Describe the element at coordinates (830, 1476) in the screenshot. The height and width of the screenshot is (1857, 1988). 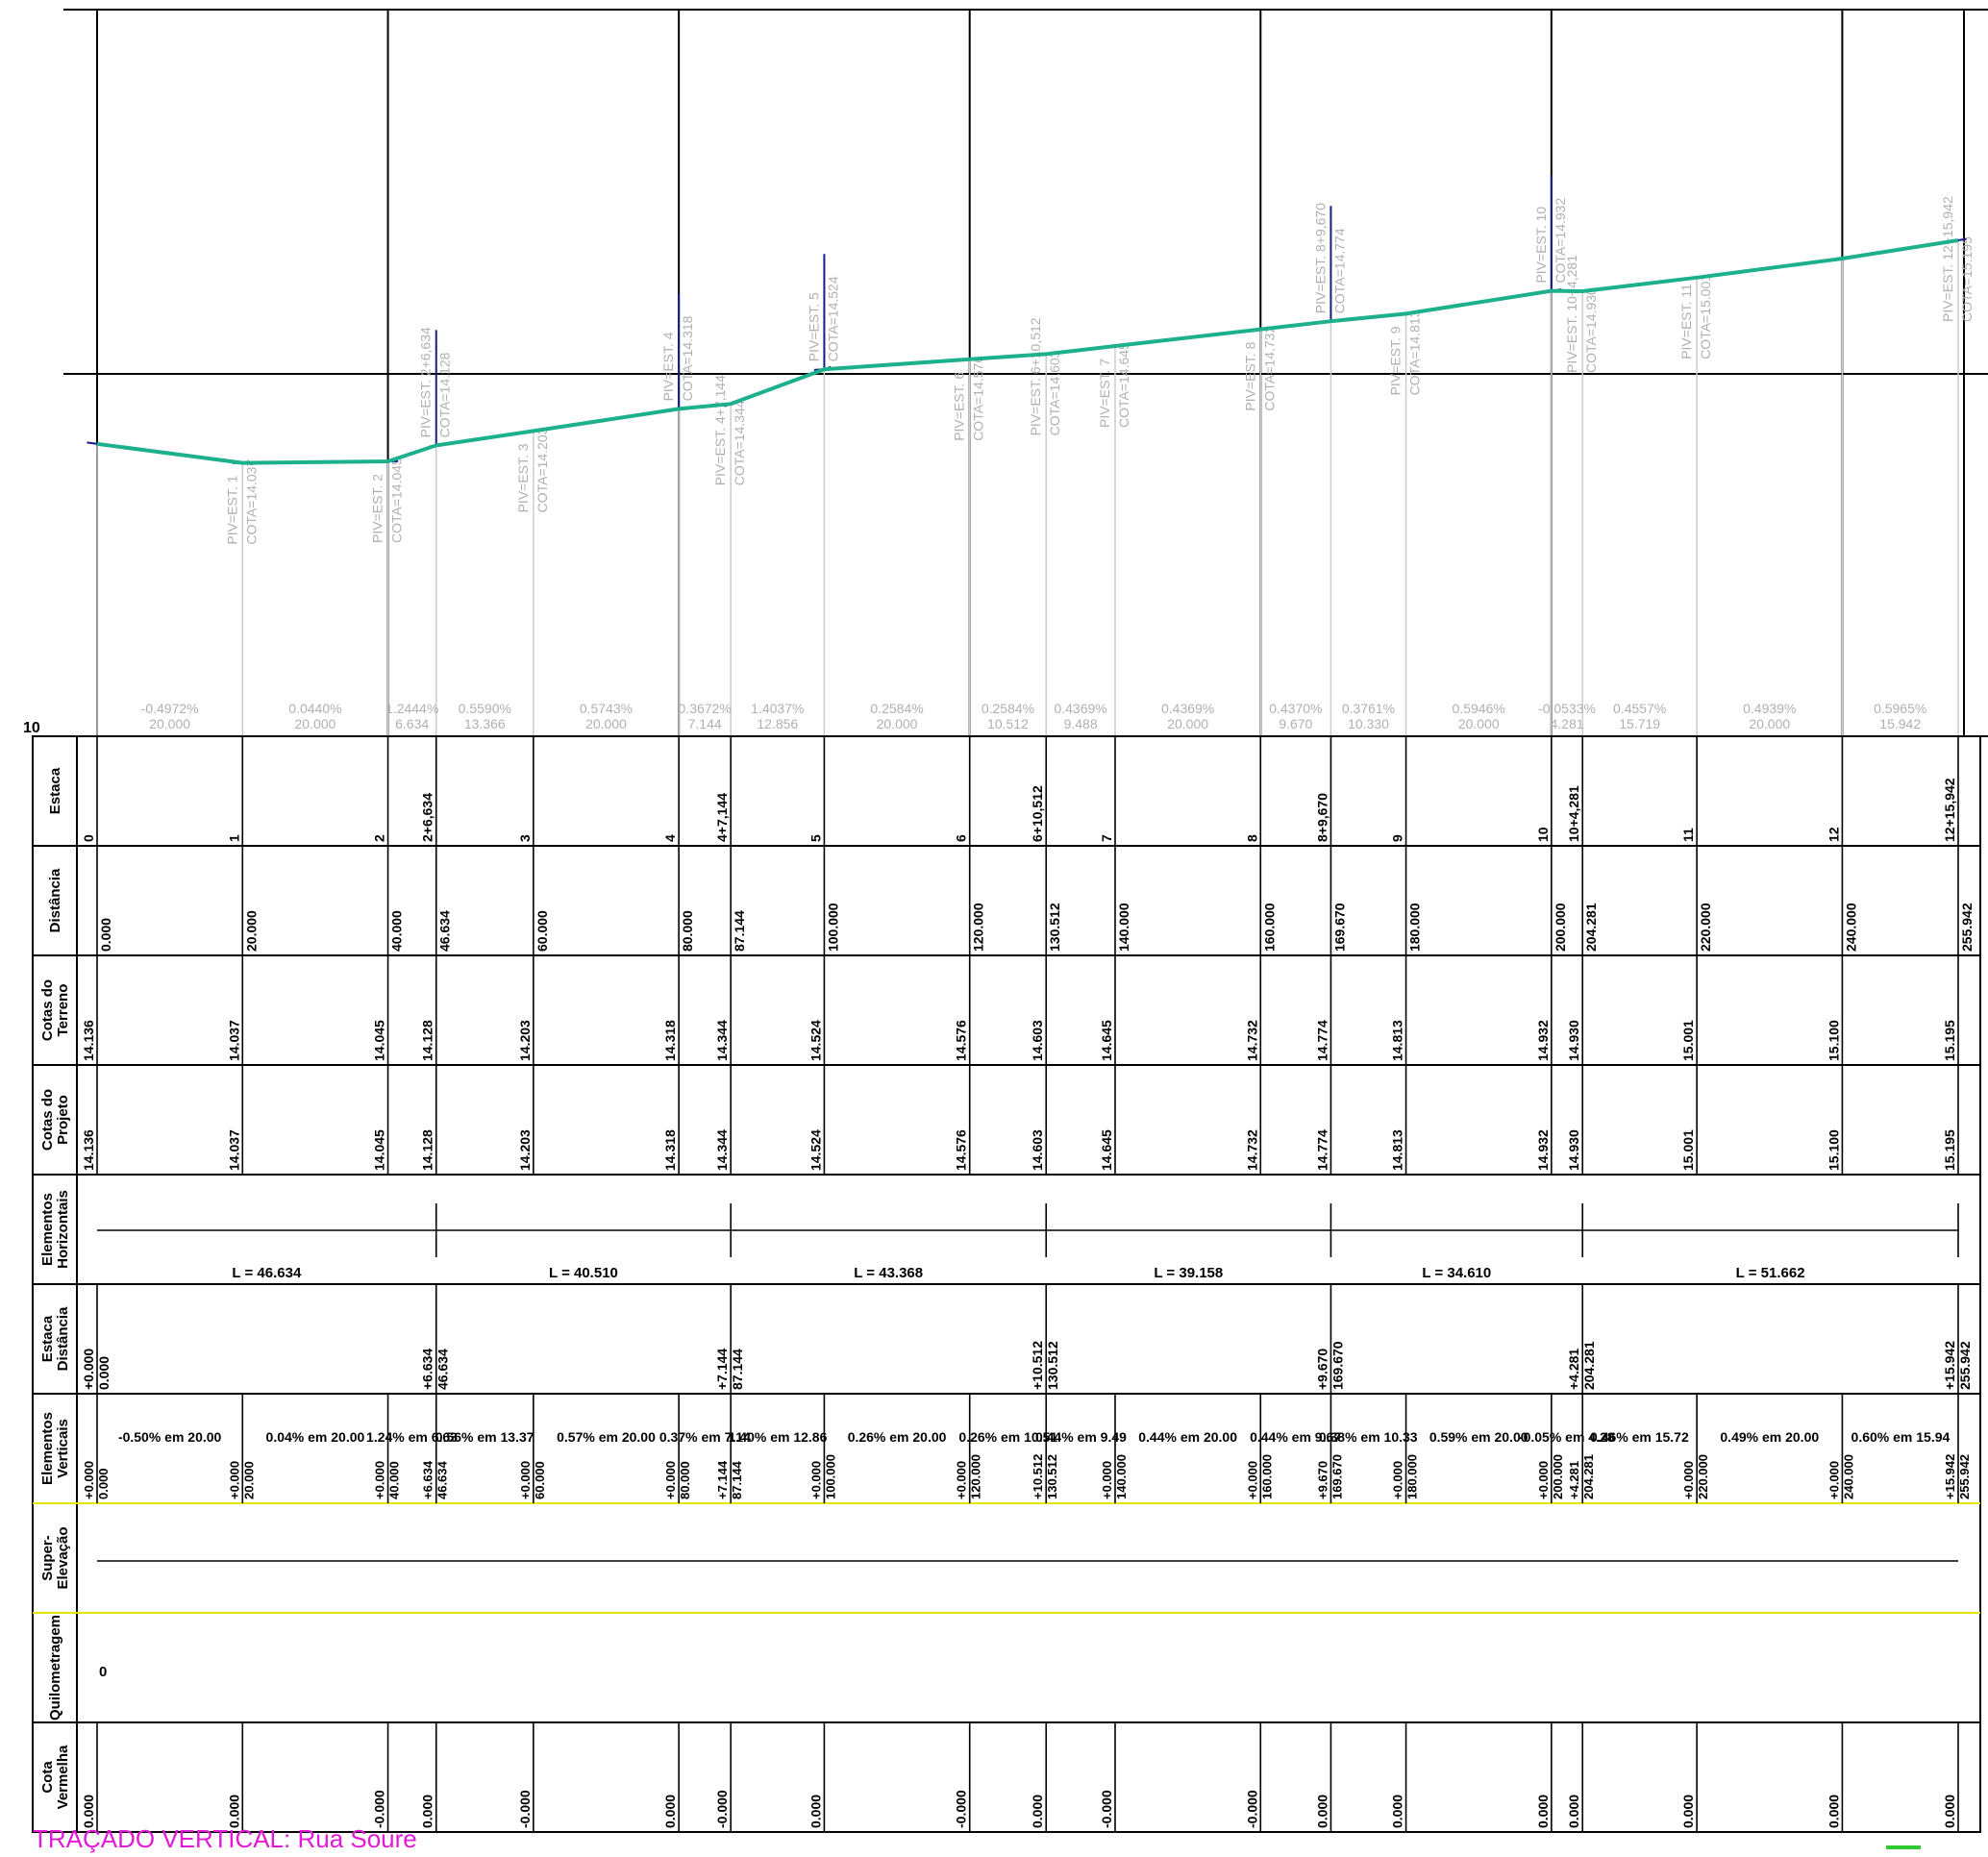
I see `vertical-element-distance: 100.000` at that location.